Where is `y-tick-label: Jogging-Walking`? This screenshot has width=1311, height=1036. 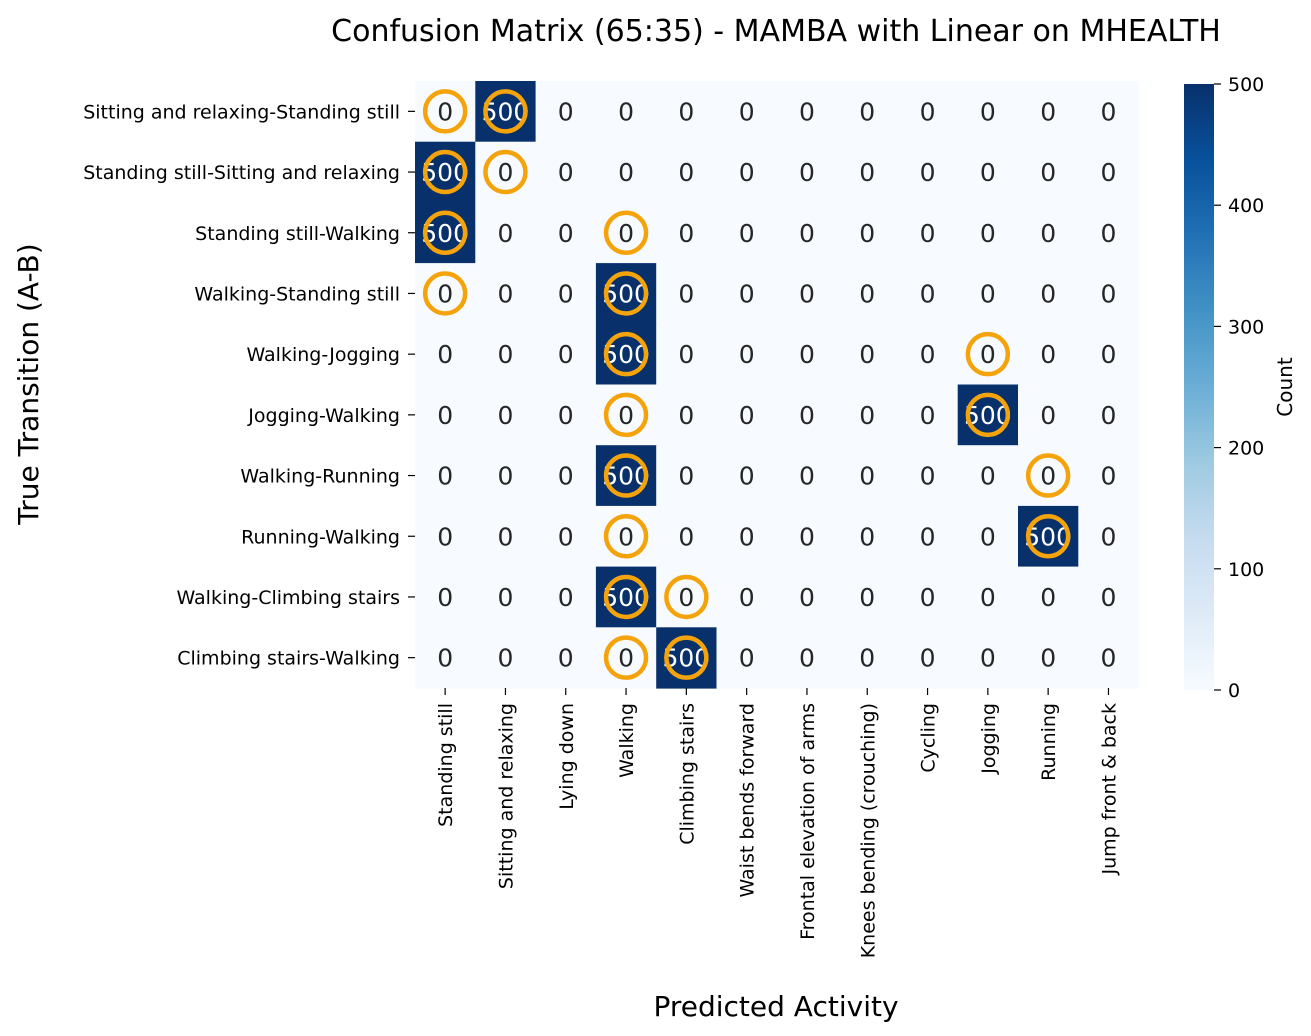
y-tick-label: Jogging-Walking is located at coordinates (323, 416).